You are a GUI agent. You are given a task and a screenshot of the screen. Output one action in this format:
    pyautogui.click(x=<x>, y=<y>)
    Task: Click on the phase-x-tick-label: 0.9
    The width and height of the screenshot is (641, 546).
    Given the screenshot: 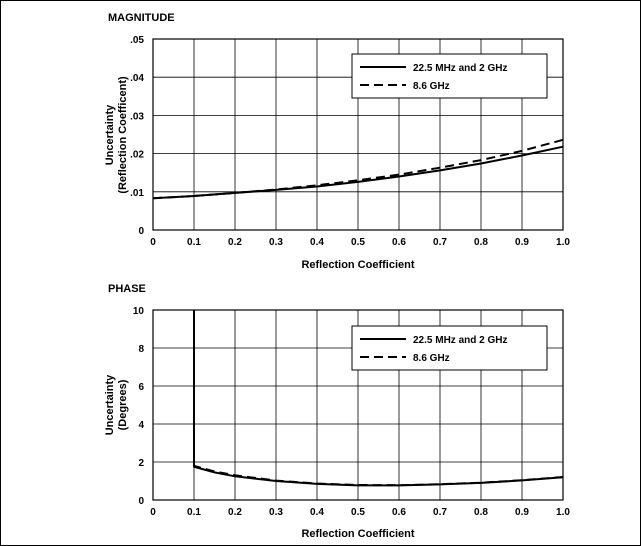 What is the action you would take?
    pyautogui.click(x=522, y=512)
    